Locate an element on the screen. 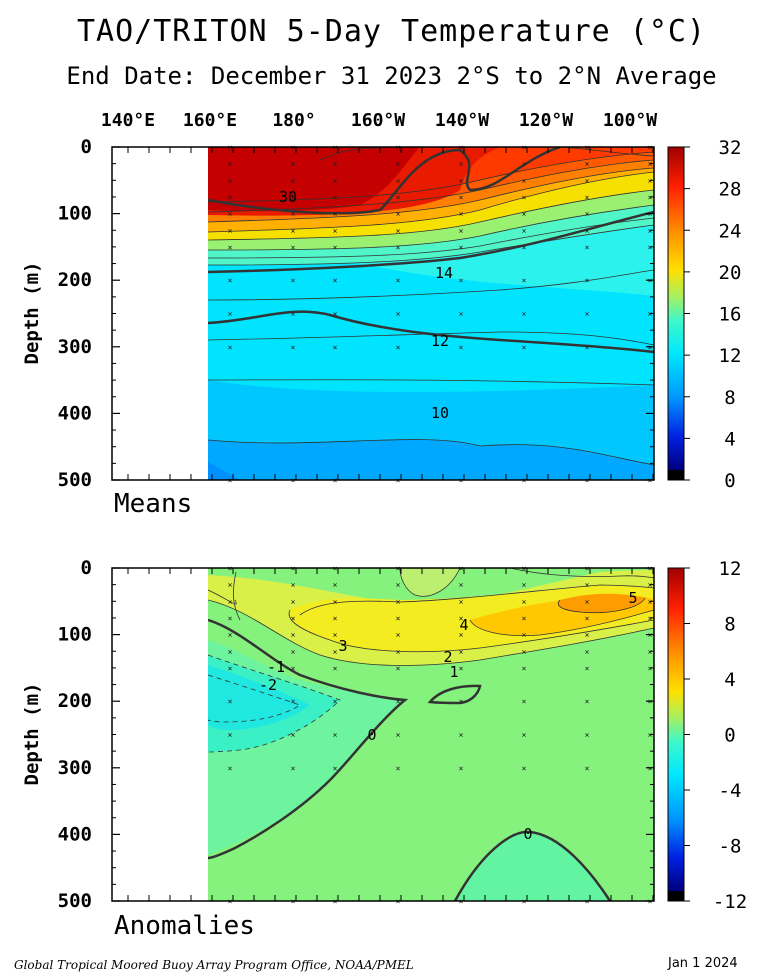 This screenshot has height=979, width=783. anomalies-contour-label: 0 is located at coordinates (371, 735).